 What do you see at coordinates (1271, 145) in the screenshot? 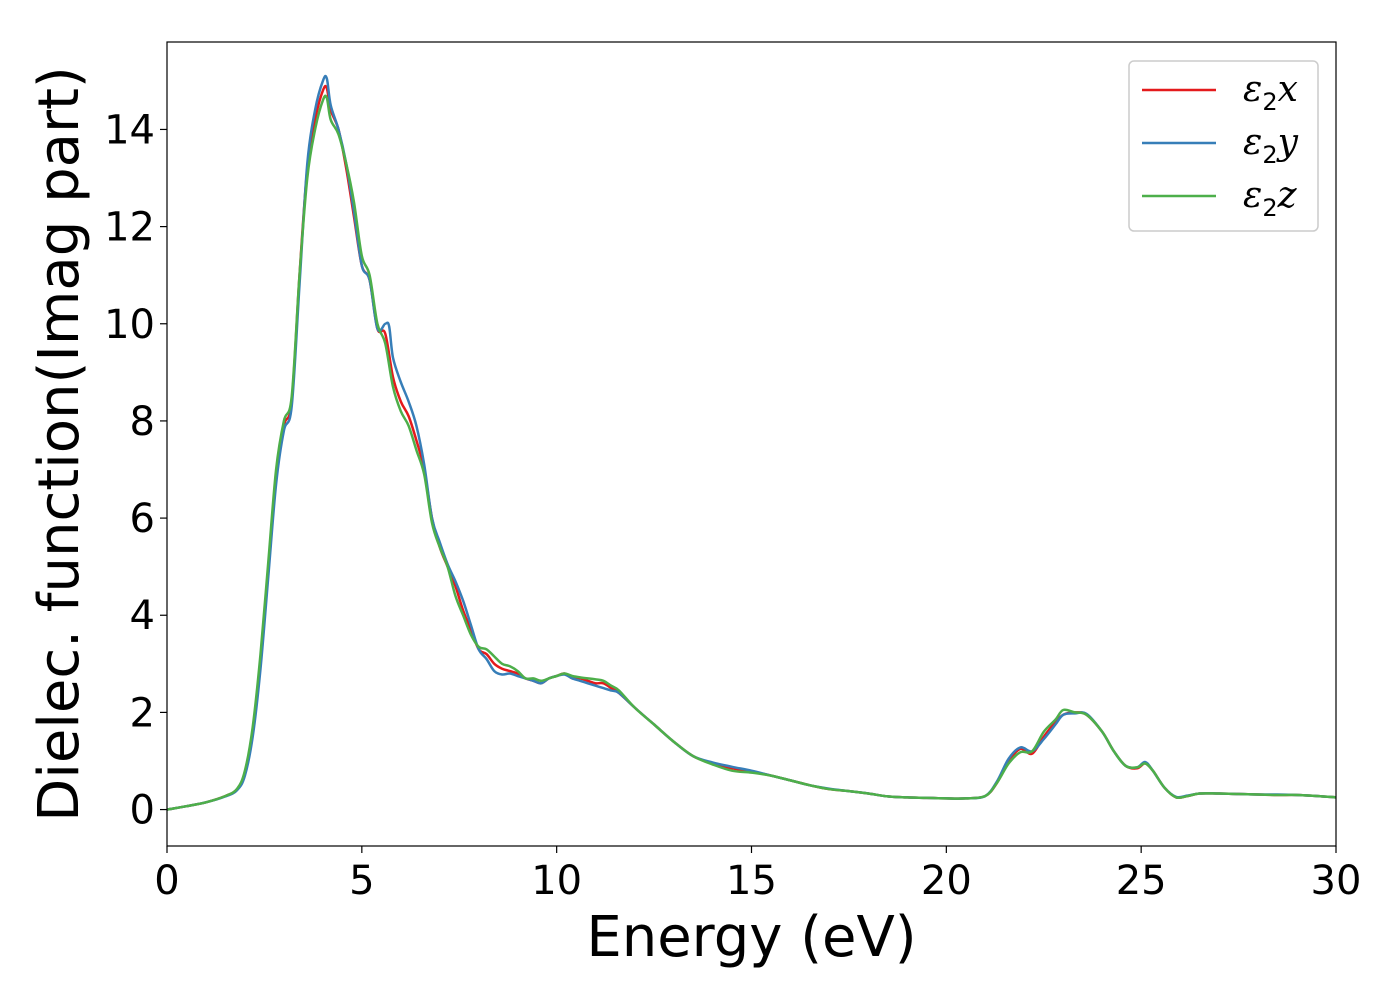
I see `legend-entry-y: ε2y` at bounding box center [1271, 145].